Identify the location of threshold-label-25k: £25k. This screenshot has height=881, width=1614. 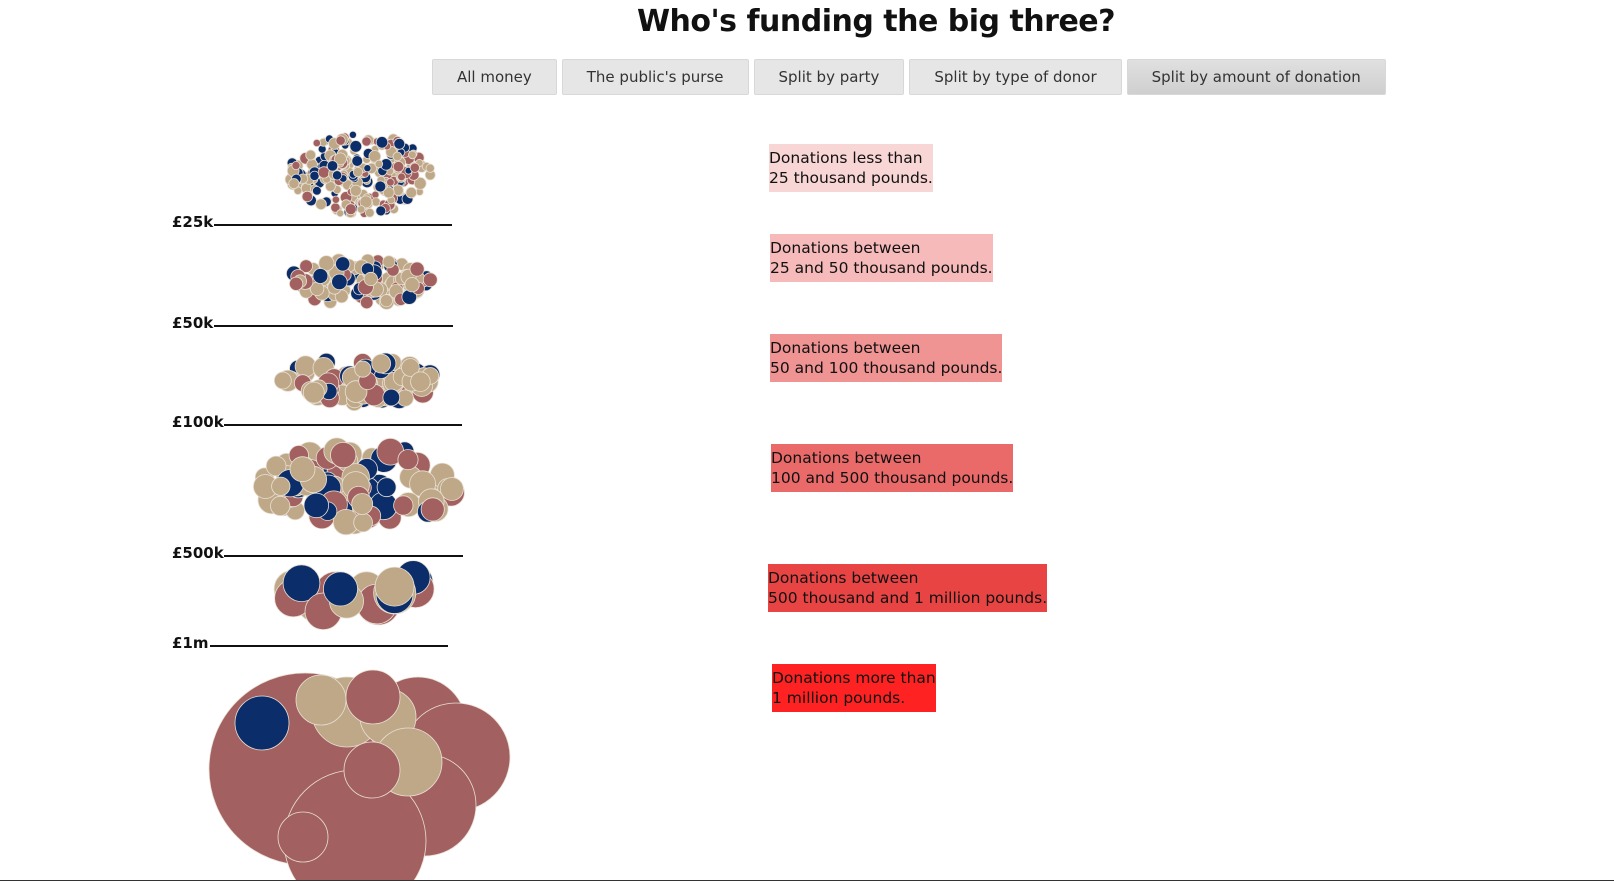
(193, 222).